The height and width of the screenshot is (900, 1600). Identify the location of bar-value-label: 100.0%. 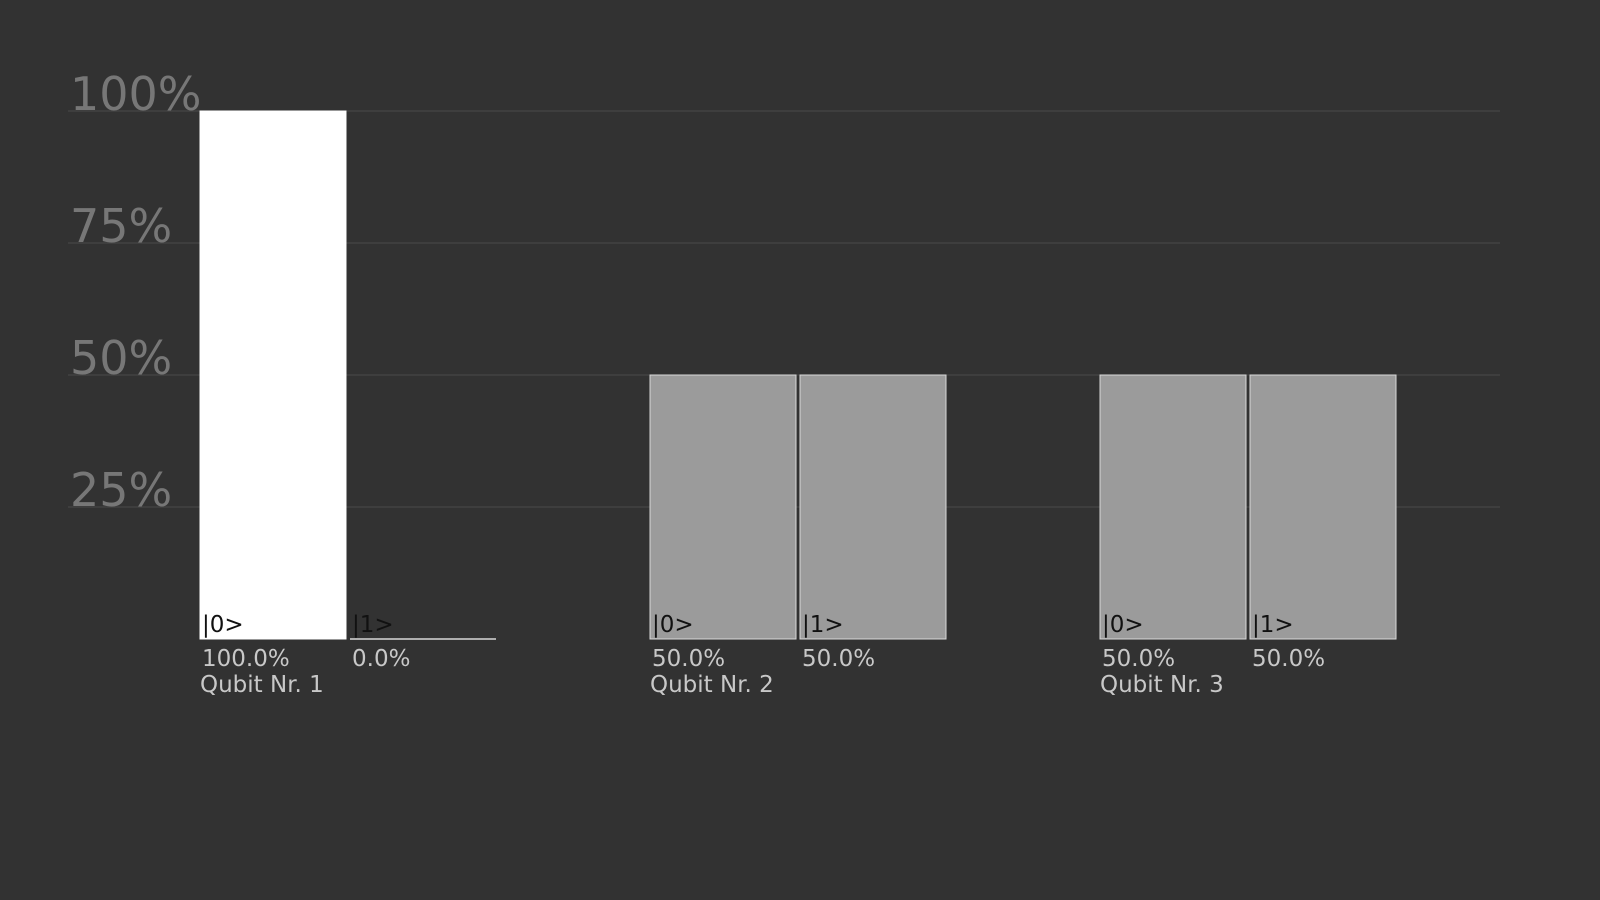
(246, 659).